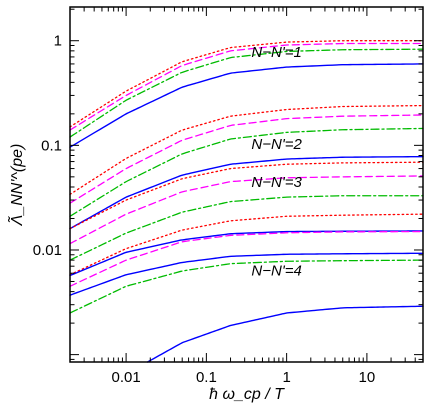 Image resolution: width=436 pixels, height=411 pixels. I want to click on curve-group-label: N−N'=1, so click(276, 52).